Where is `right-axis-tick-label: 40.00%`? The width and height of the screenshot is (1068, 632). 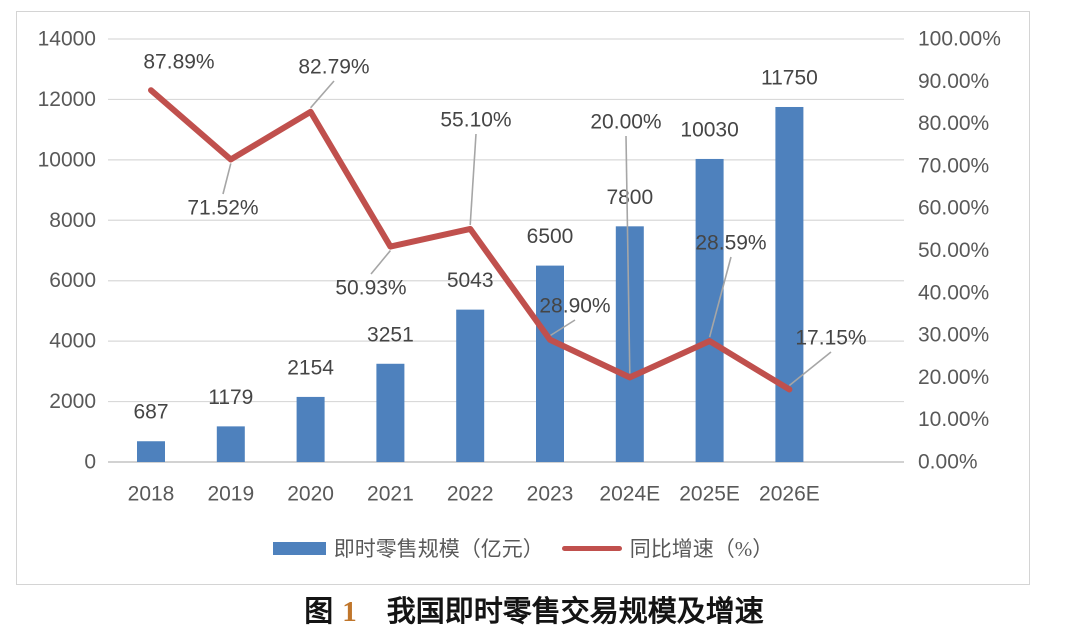
right-axis-tick-label: 40.00% is located at coordinates (953, 292).